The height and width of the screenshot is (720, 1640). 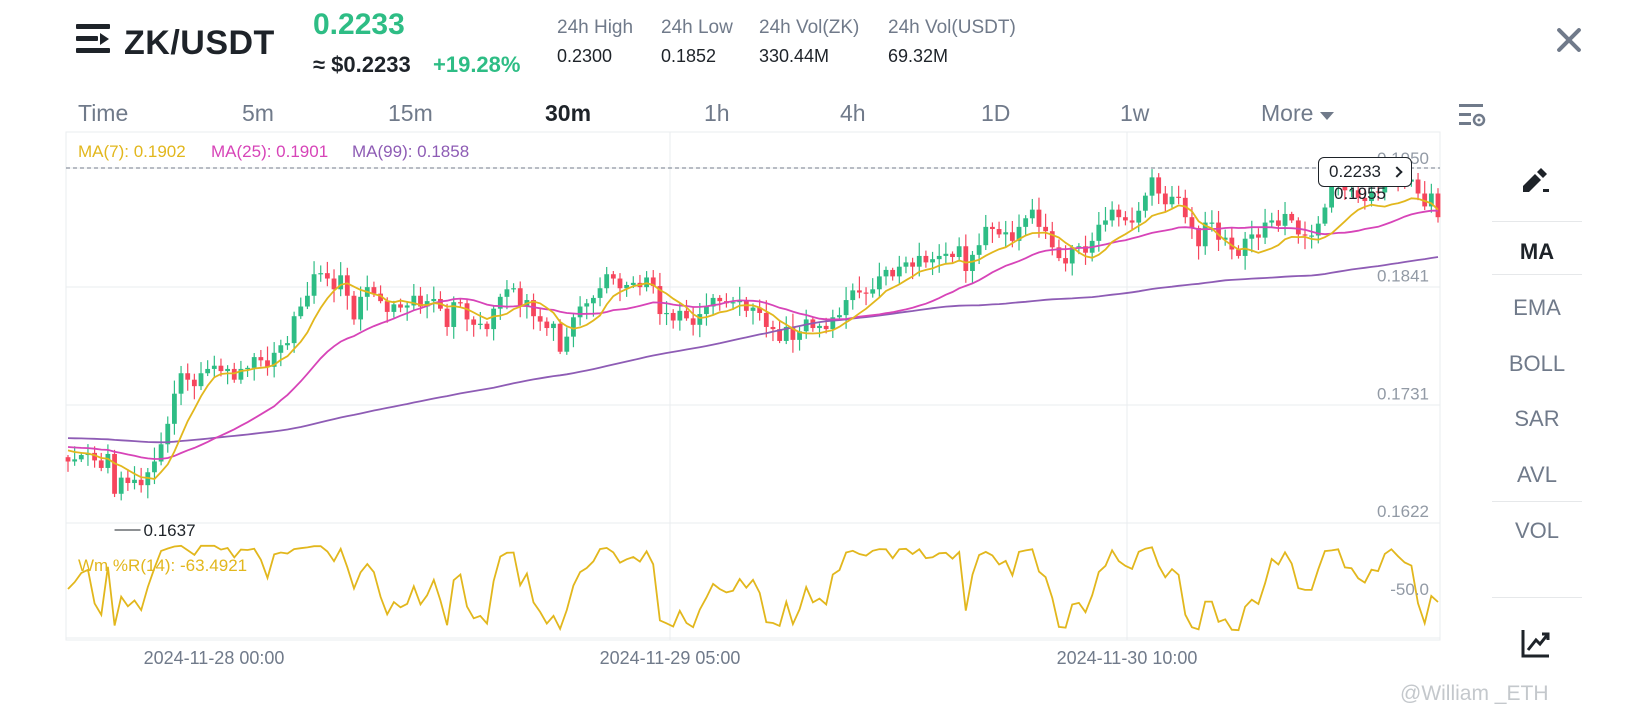 What do you see at coordinates (1135, 113) in the screenshot?
I see `tab-1w: 1w` at bounding box center [1135, 113].